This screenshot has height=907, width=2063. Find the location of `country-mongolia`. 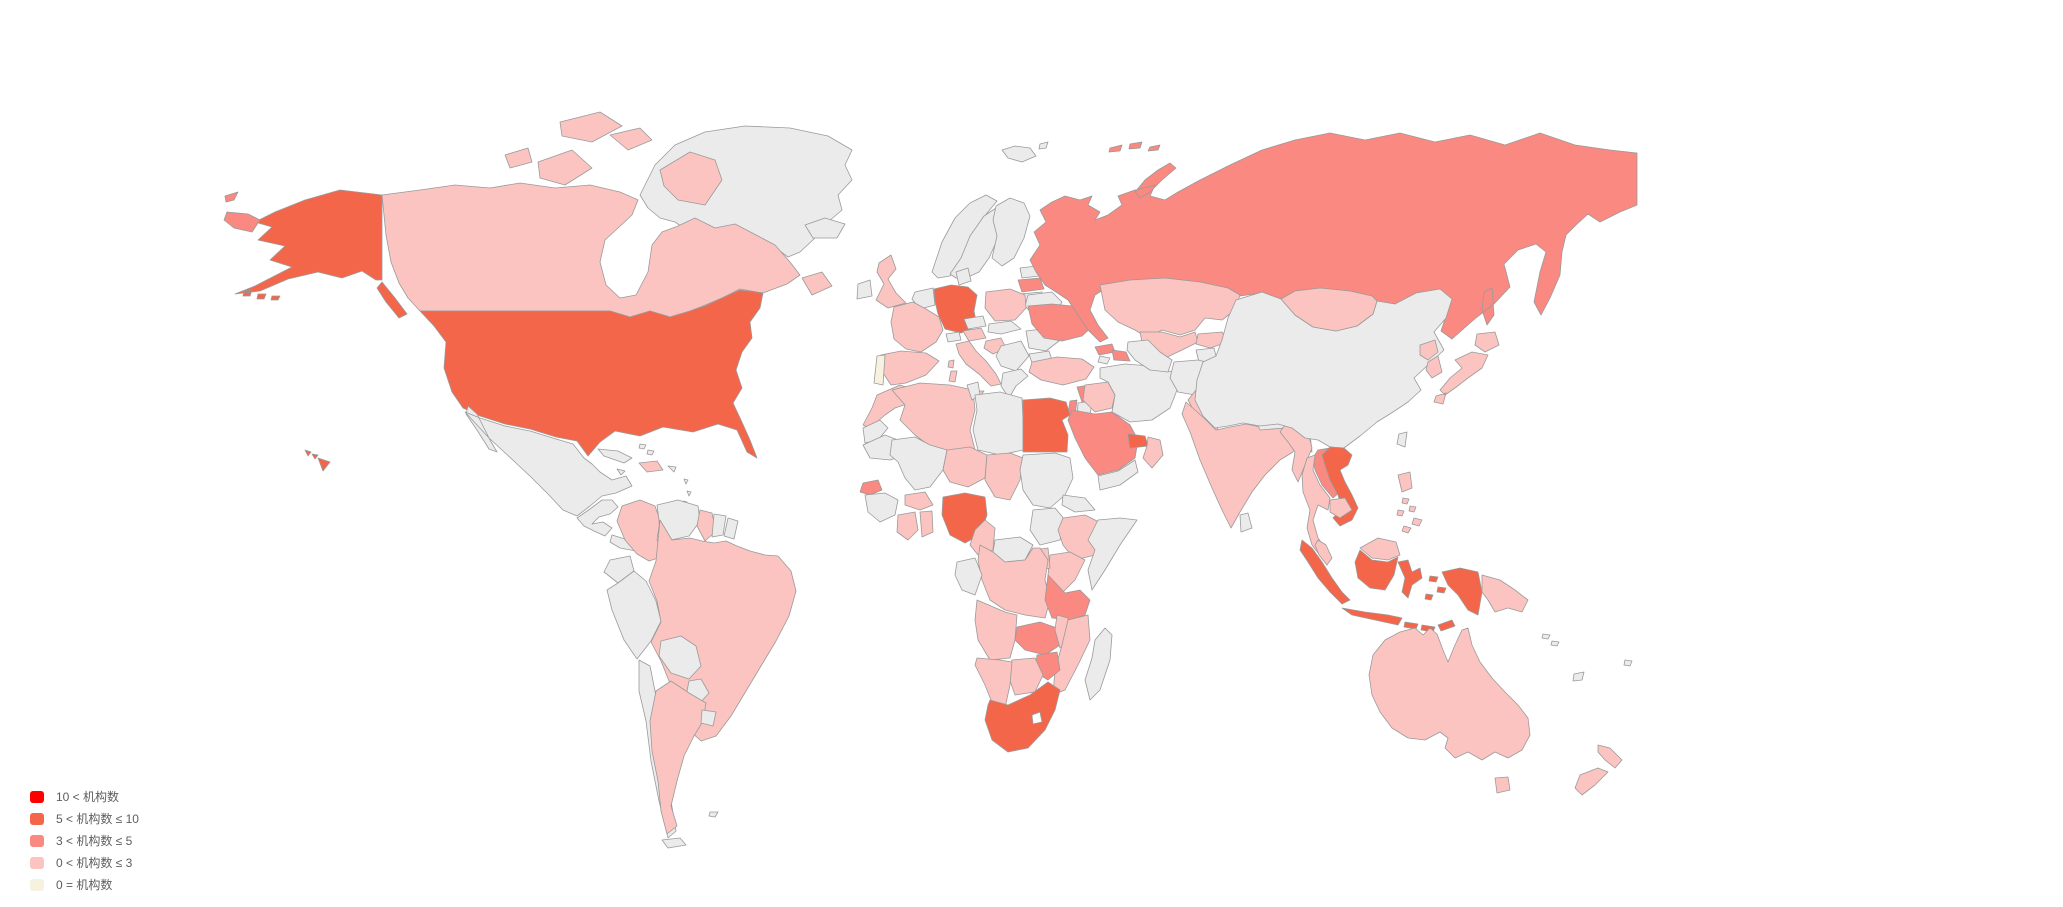

country-mongolia is located at coordinates (1329, 309).